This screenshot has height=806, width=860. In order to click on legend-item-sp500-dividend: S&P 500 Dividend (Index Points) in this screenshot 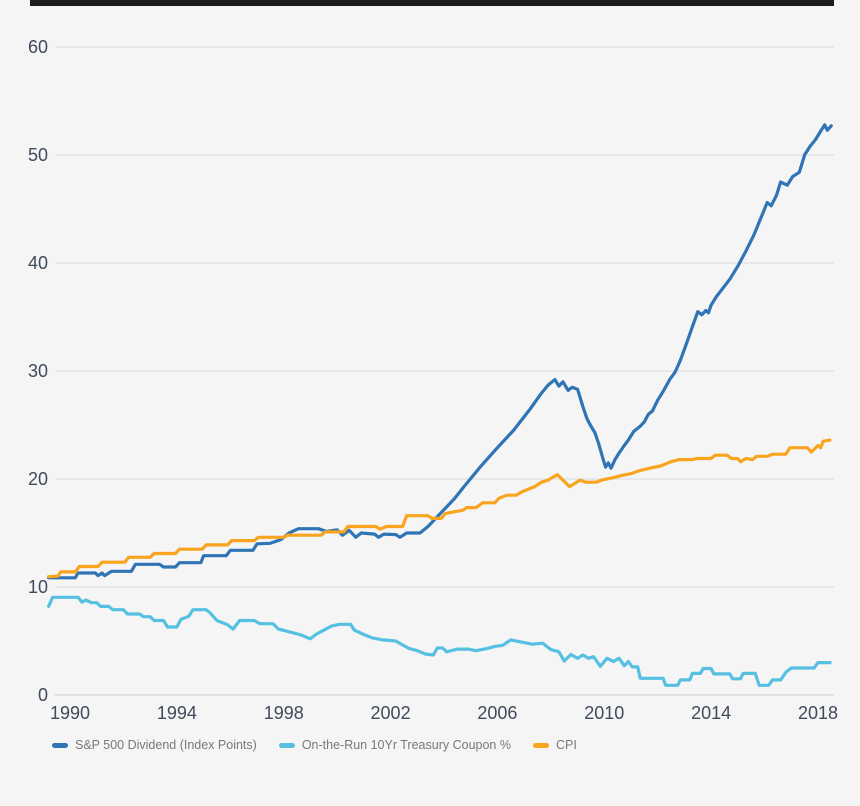, I will do `click(154, 745)`.